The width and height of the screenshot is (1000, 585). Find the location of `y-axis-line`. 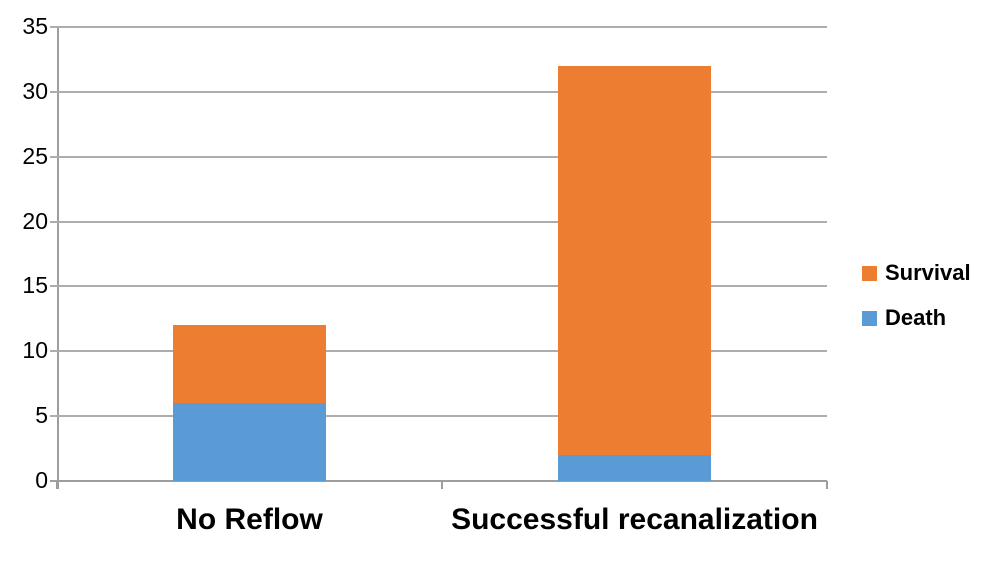

y-axis-line is located at coordinates (58, 258).